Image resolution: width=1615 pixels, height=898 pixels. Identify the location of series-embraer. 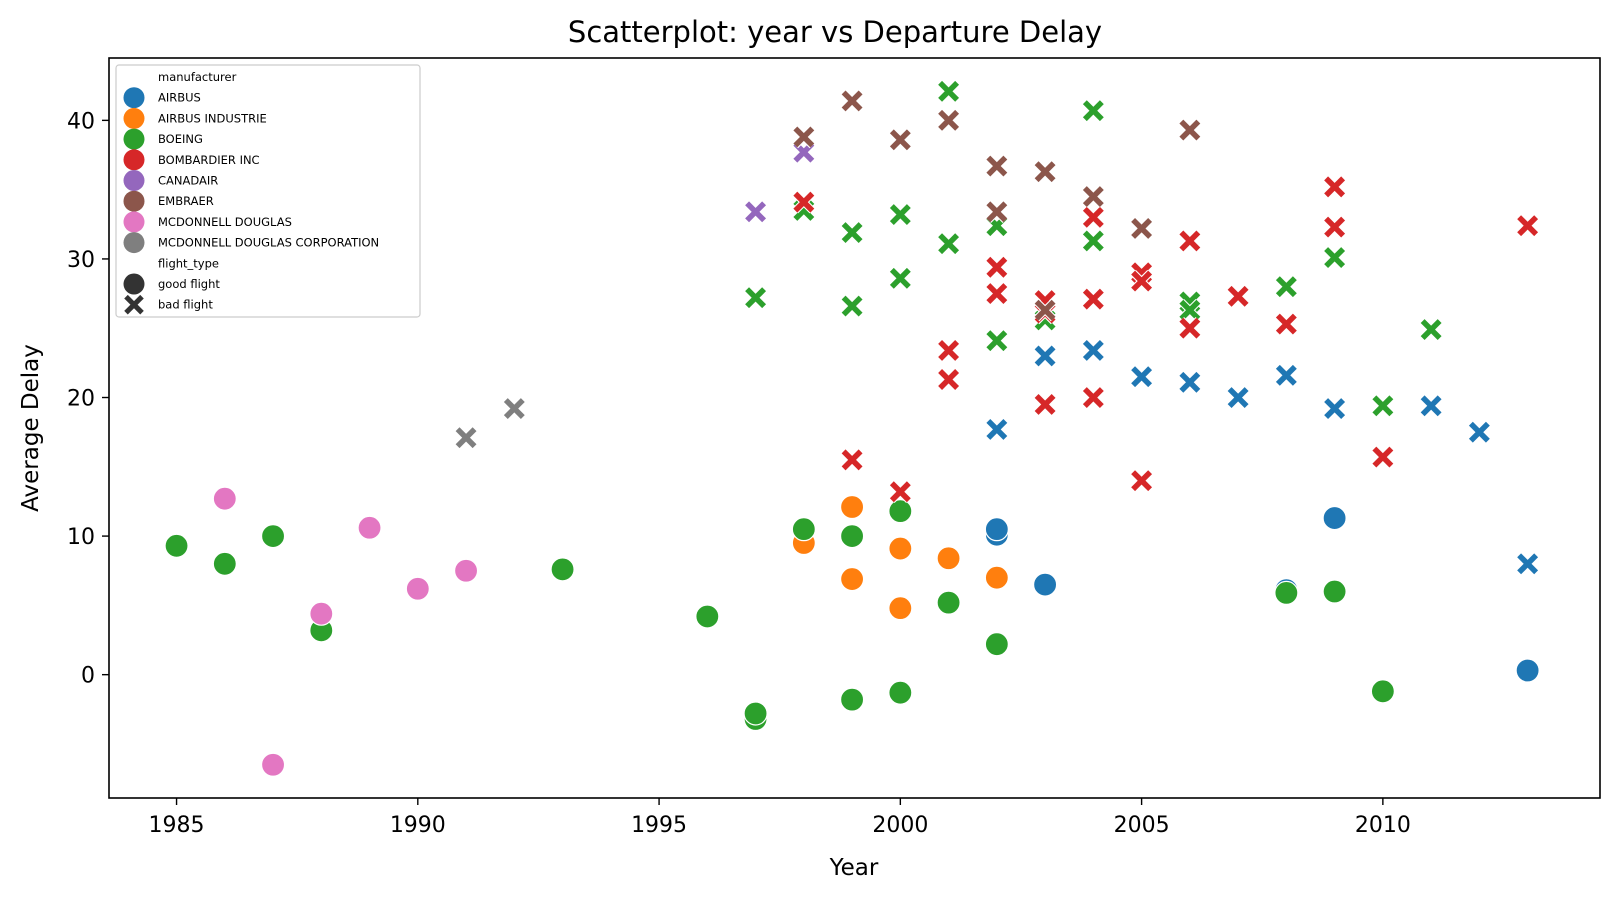
(997, 205).